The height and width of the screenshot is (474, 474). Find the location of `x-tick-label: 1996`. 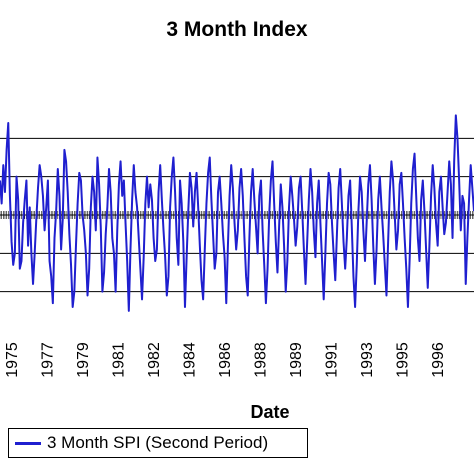

x-tick-label: 1996 is located at coordinates (438, 360).